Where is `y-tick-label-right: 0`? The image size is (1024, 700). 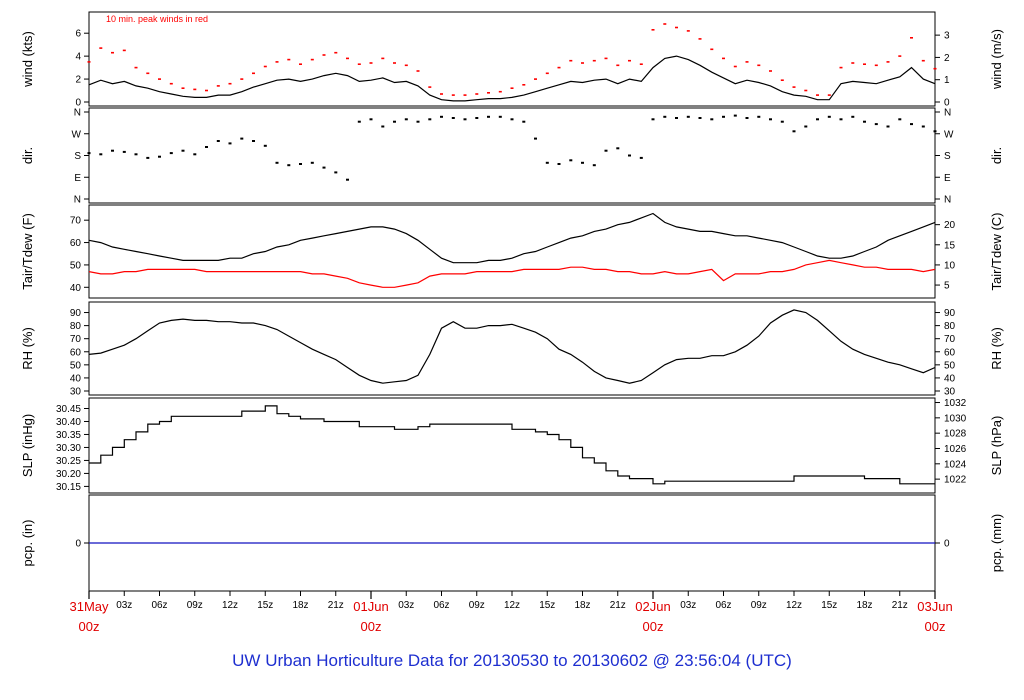
y-tick-label-right: 0 is located at coordinates (947, 103).